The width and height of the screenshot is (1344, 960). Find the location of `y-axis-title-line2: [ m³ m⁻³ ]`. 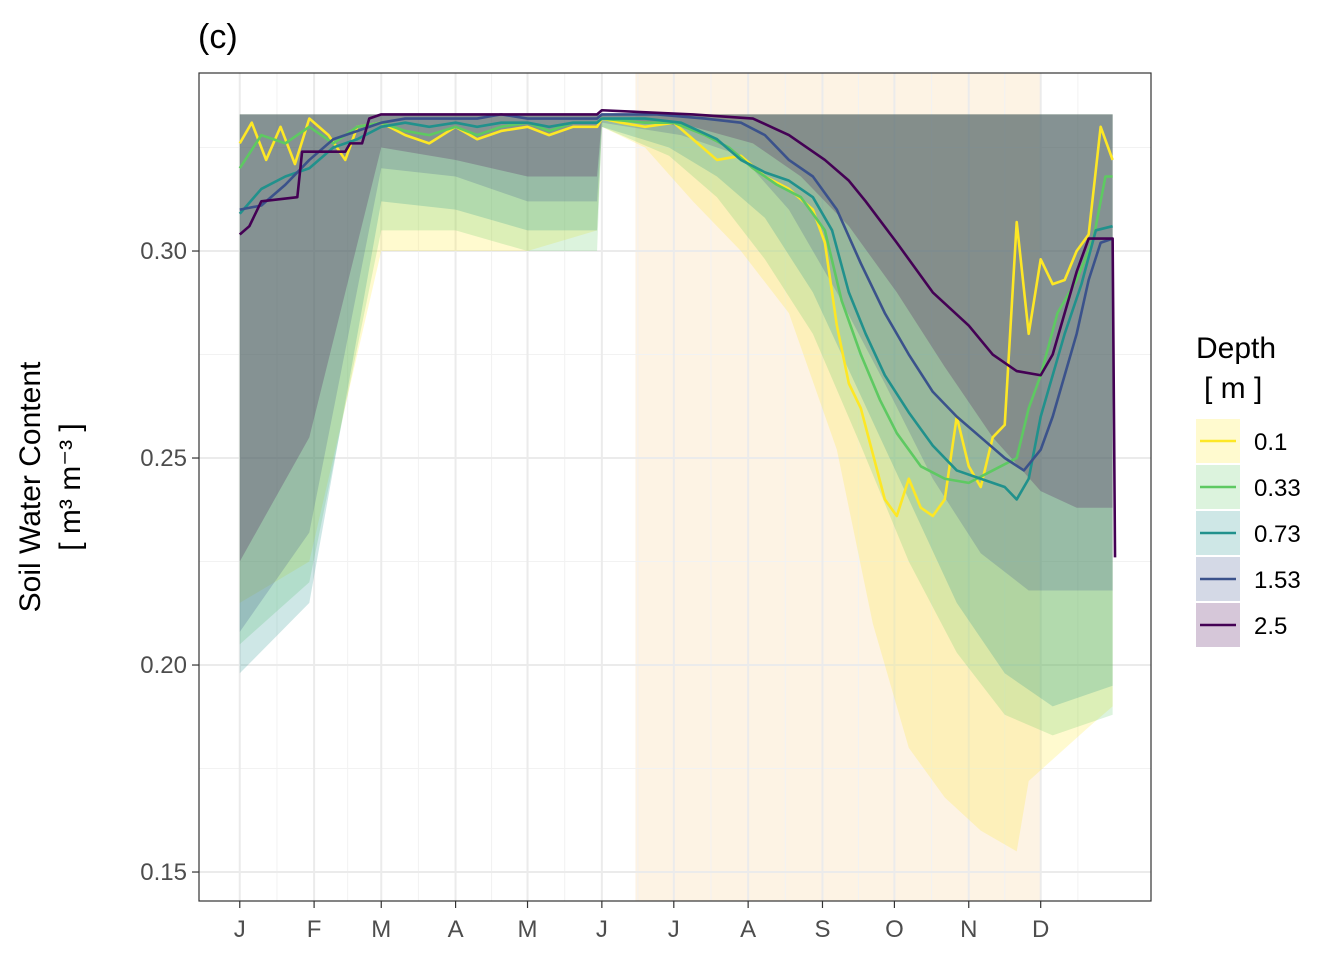

y-axis-title-line2: [ m³ m⁻³ ] is located at coordinates (70, 486).